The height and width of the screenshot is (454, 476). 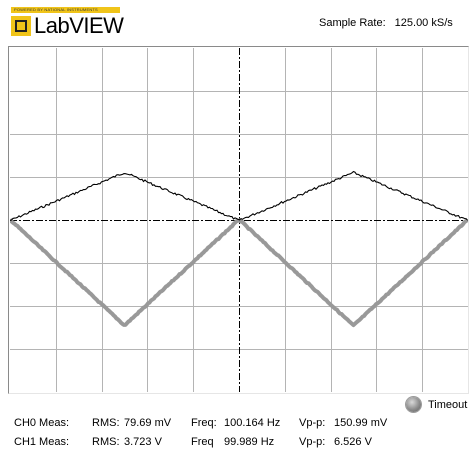 I want to click on meas-freq-label: Freq:, so click(x=204, y=423).